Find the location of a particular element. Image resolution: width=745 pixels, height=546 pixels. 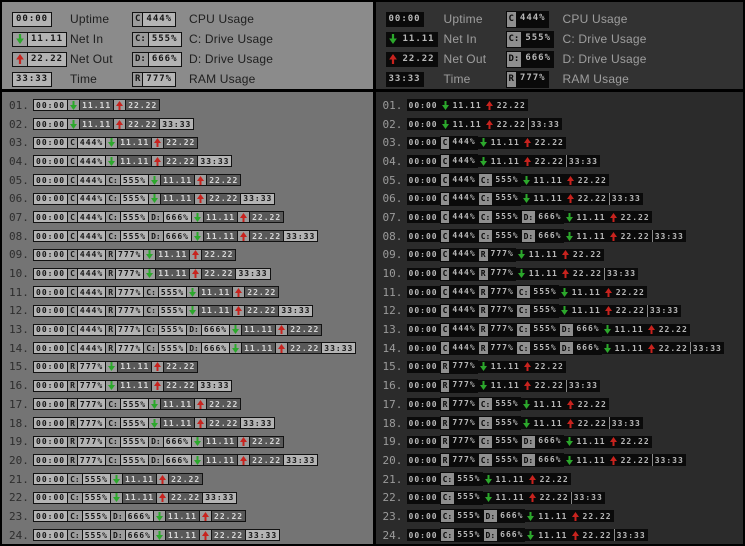

row-number: 03. is located at coordinates (392, 143).